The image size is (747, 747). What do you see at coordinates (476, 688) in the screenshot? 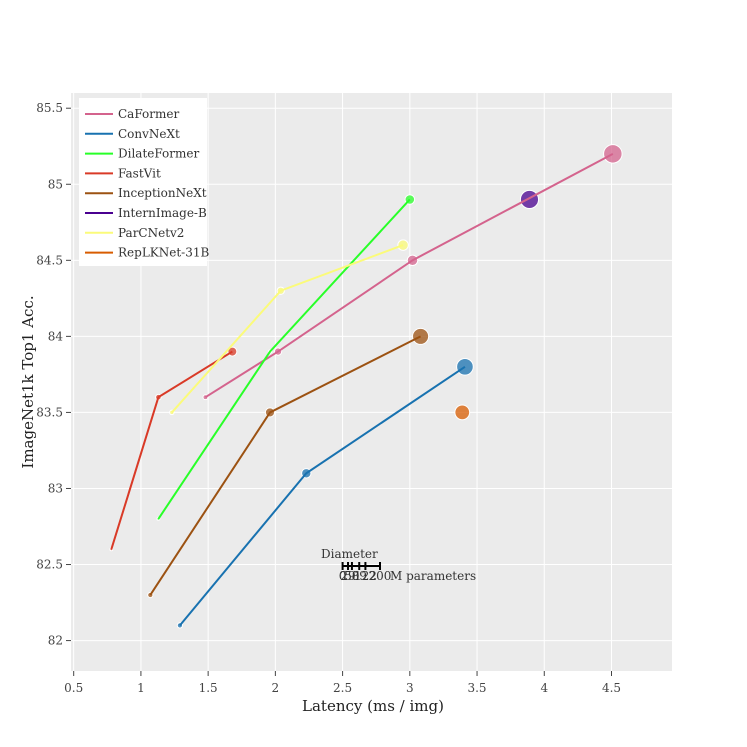
I see `x-tick-label: 3.5` at bounding box center [476, 688].